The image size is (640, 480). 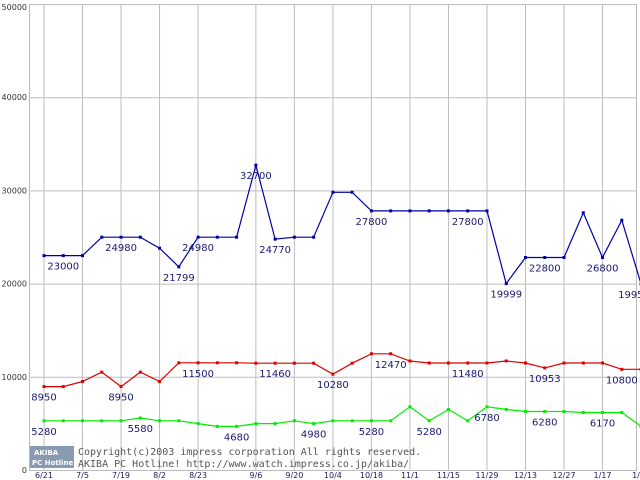 I want to click on data-label: 10280, so click(x=333, y=385).